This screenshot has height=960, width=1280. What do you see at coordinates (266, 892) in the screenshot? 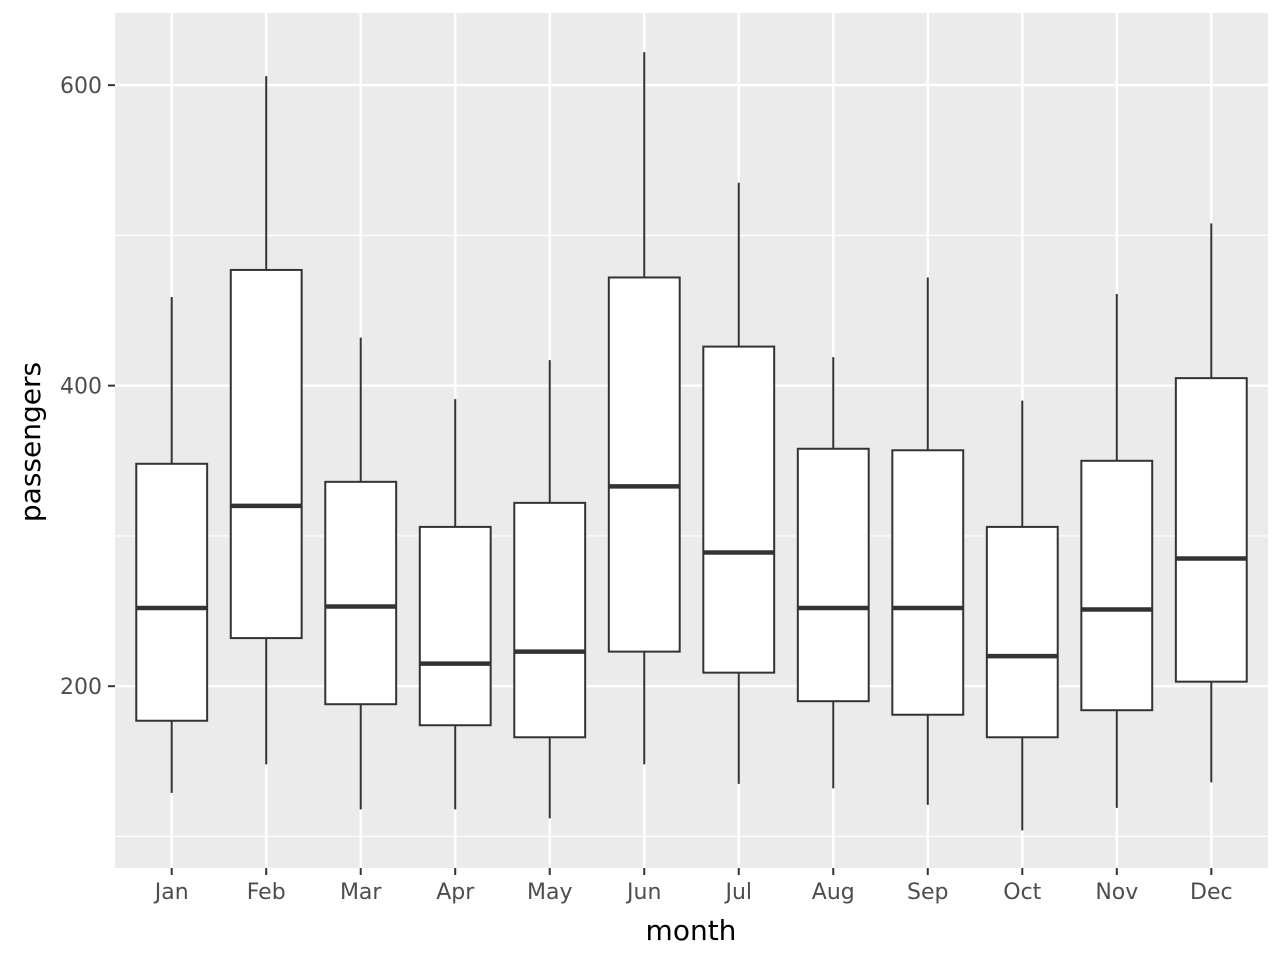
I see `x-tick-label: Feb` at bounding box center [266, 892].